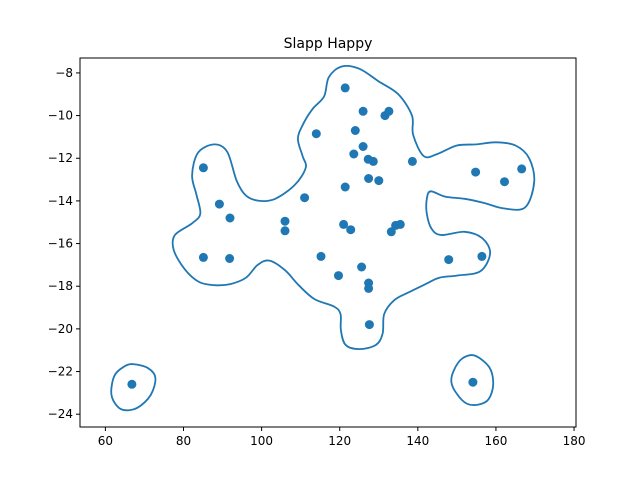 The image size is (640, 480). What do you see at coordinates (64, 73) in the screenshot?
I see `y-tick-label: −8` at bounding box center [64, 73].